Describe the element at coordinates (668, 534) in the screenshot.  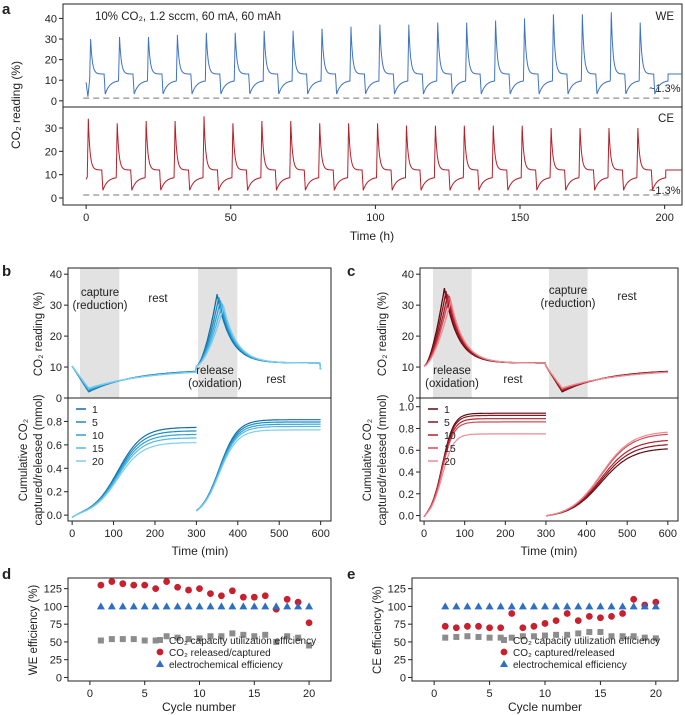
I see `panel-c-xtick-label: 600` at that location.